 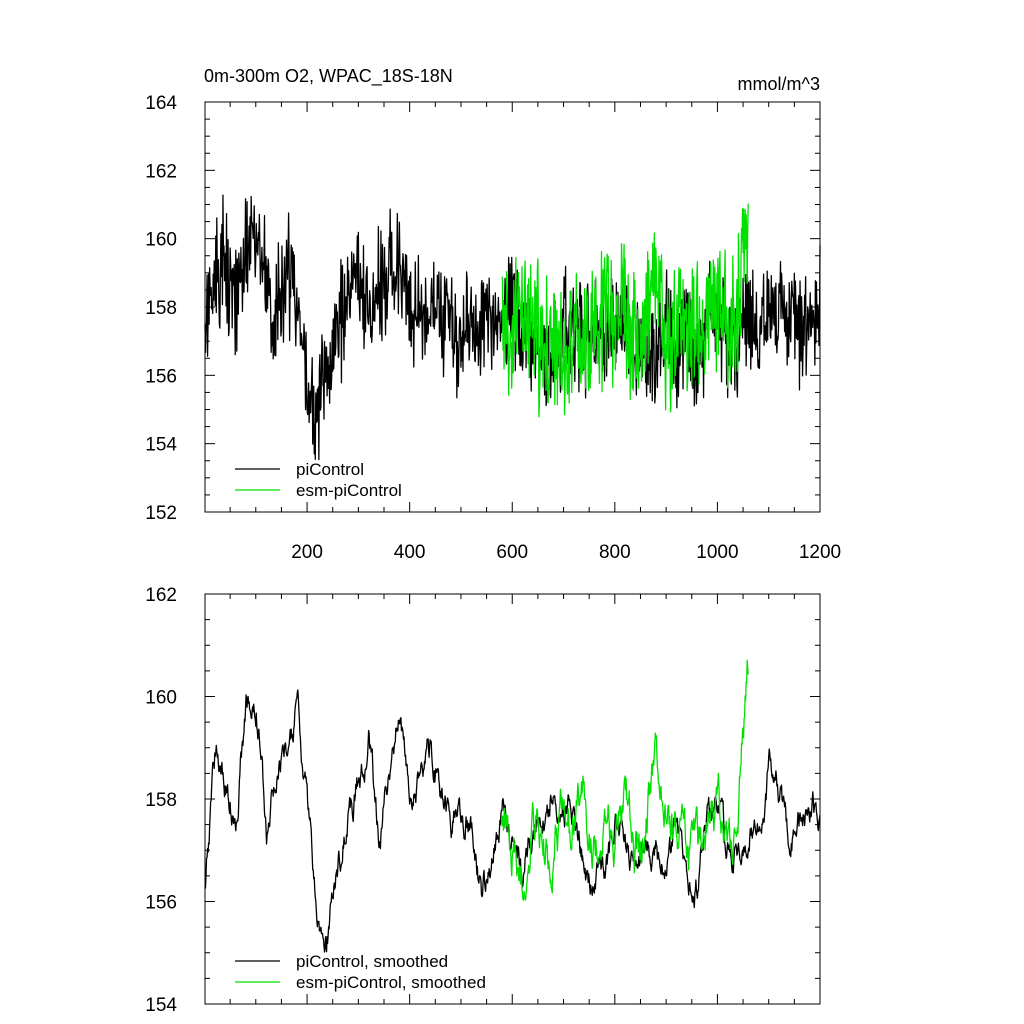 I want to click on top-x-tick-labels: 200 400 600 800 1000 1200, so click(x=566, y=552).